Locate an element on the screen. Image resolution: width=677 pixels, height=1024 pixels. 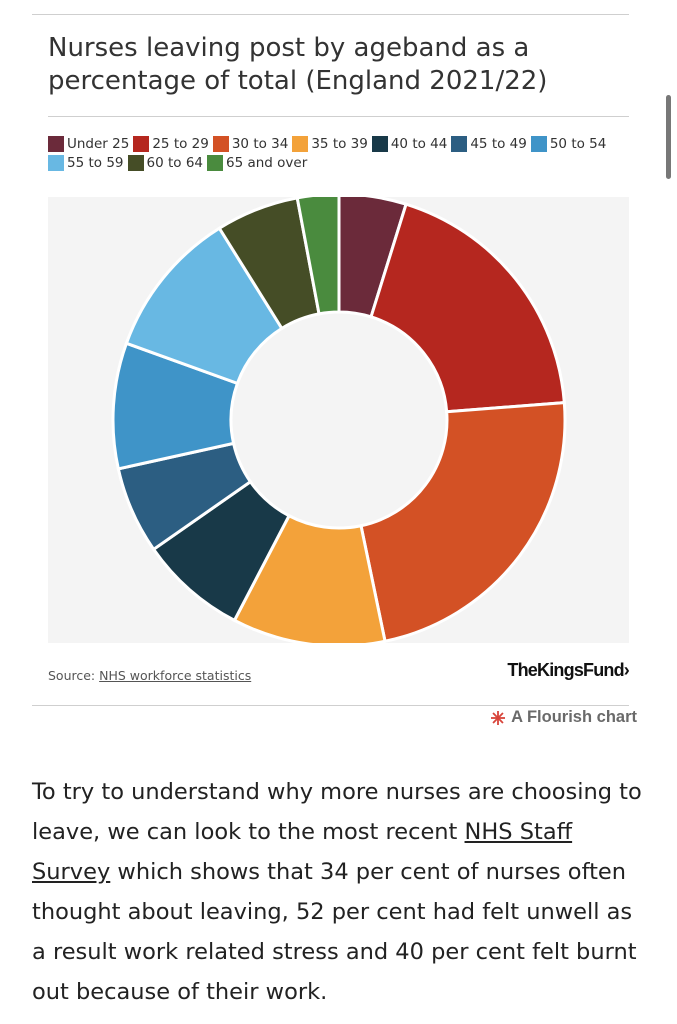
legend-item: 60 to 64 is located at coordinates (166, 163).